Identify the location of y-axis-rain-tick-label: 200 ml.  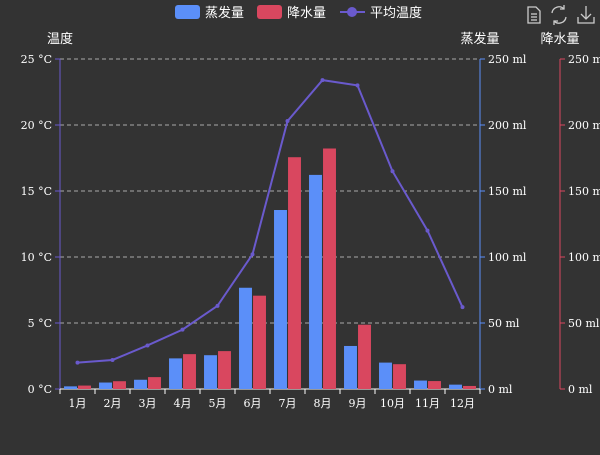
(584, 125).